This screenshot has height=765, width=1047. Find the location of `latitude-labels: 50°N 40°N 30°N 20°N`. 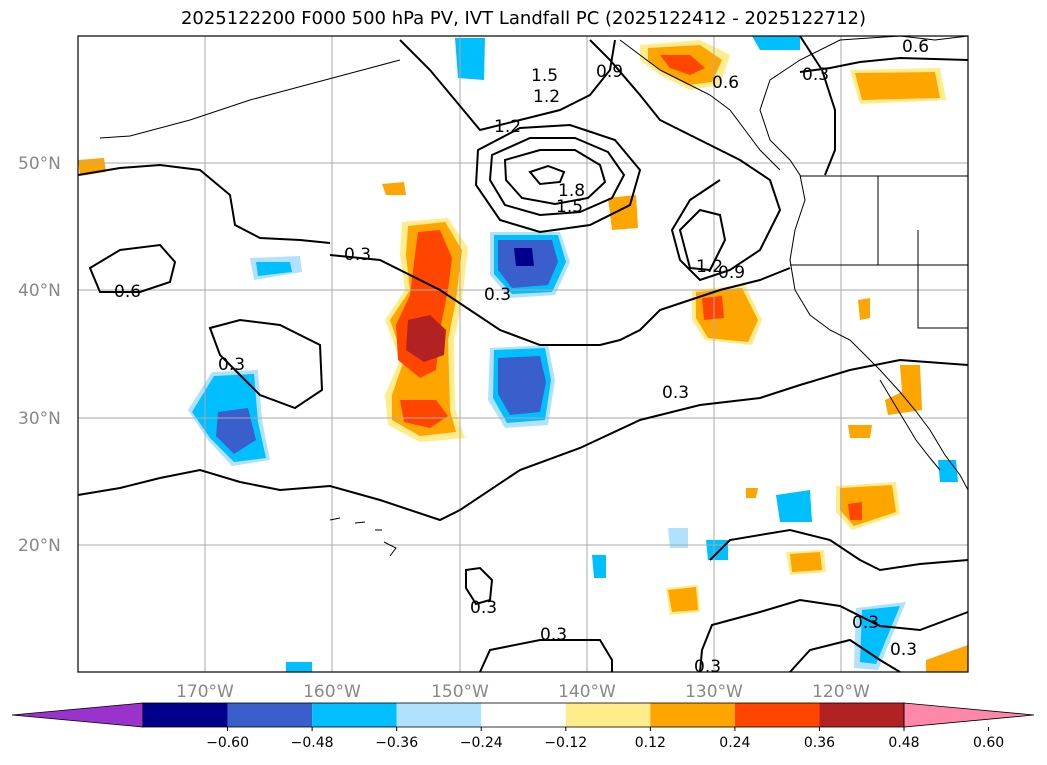

latitude-labels: 50°N 40°N 30°N 20°N is located at coordinates (39, 355).